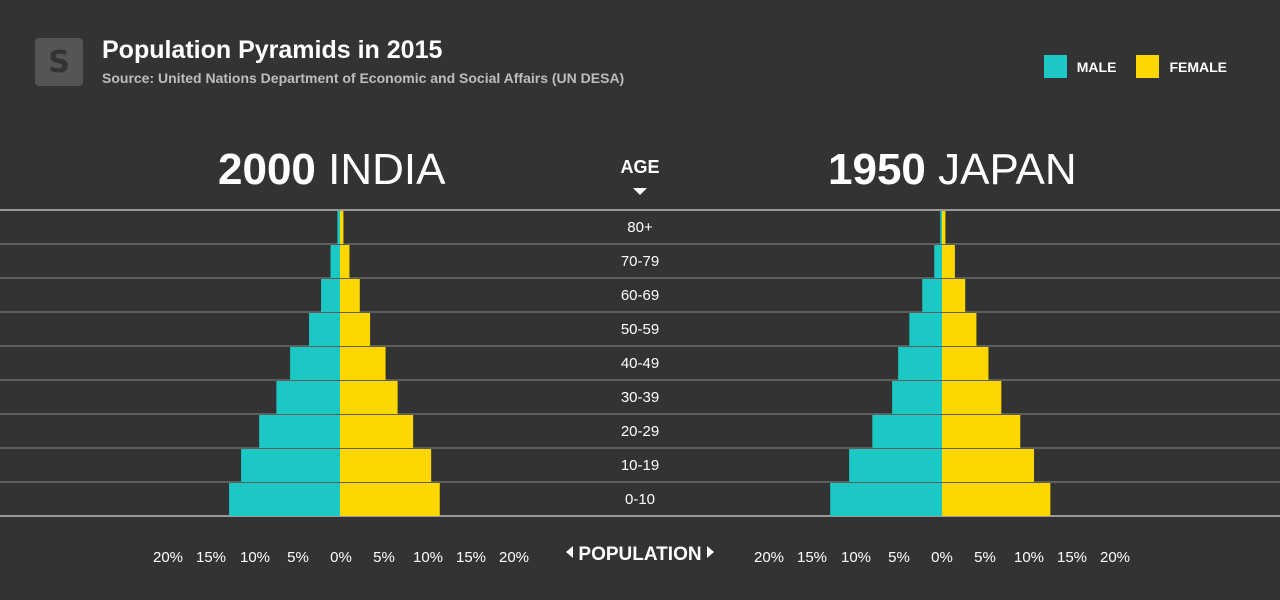 The width and height of the screenshot is (1280, 600). What do you see at coordinates (1007, 169) in the screenshot?
I see `chart-country-japan: JAPAN` at bounding box center [1007, 169].